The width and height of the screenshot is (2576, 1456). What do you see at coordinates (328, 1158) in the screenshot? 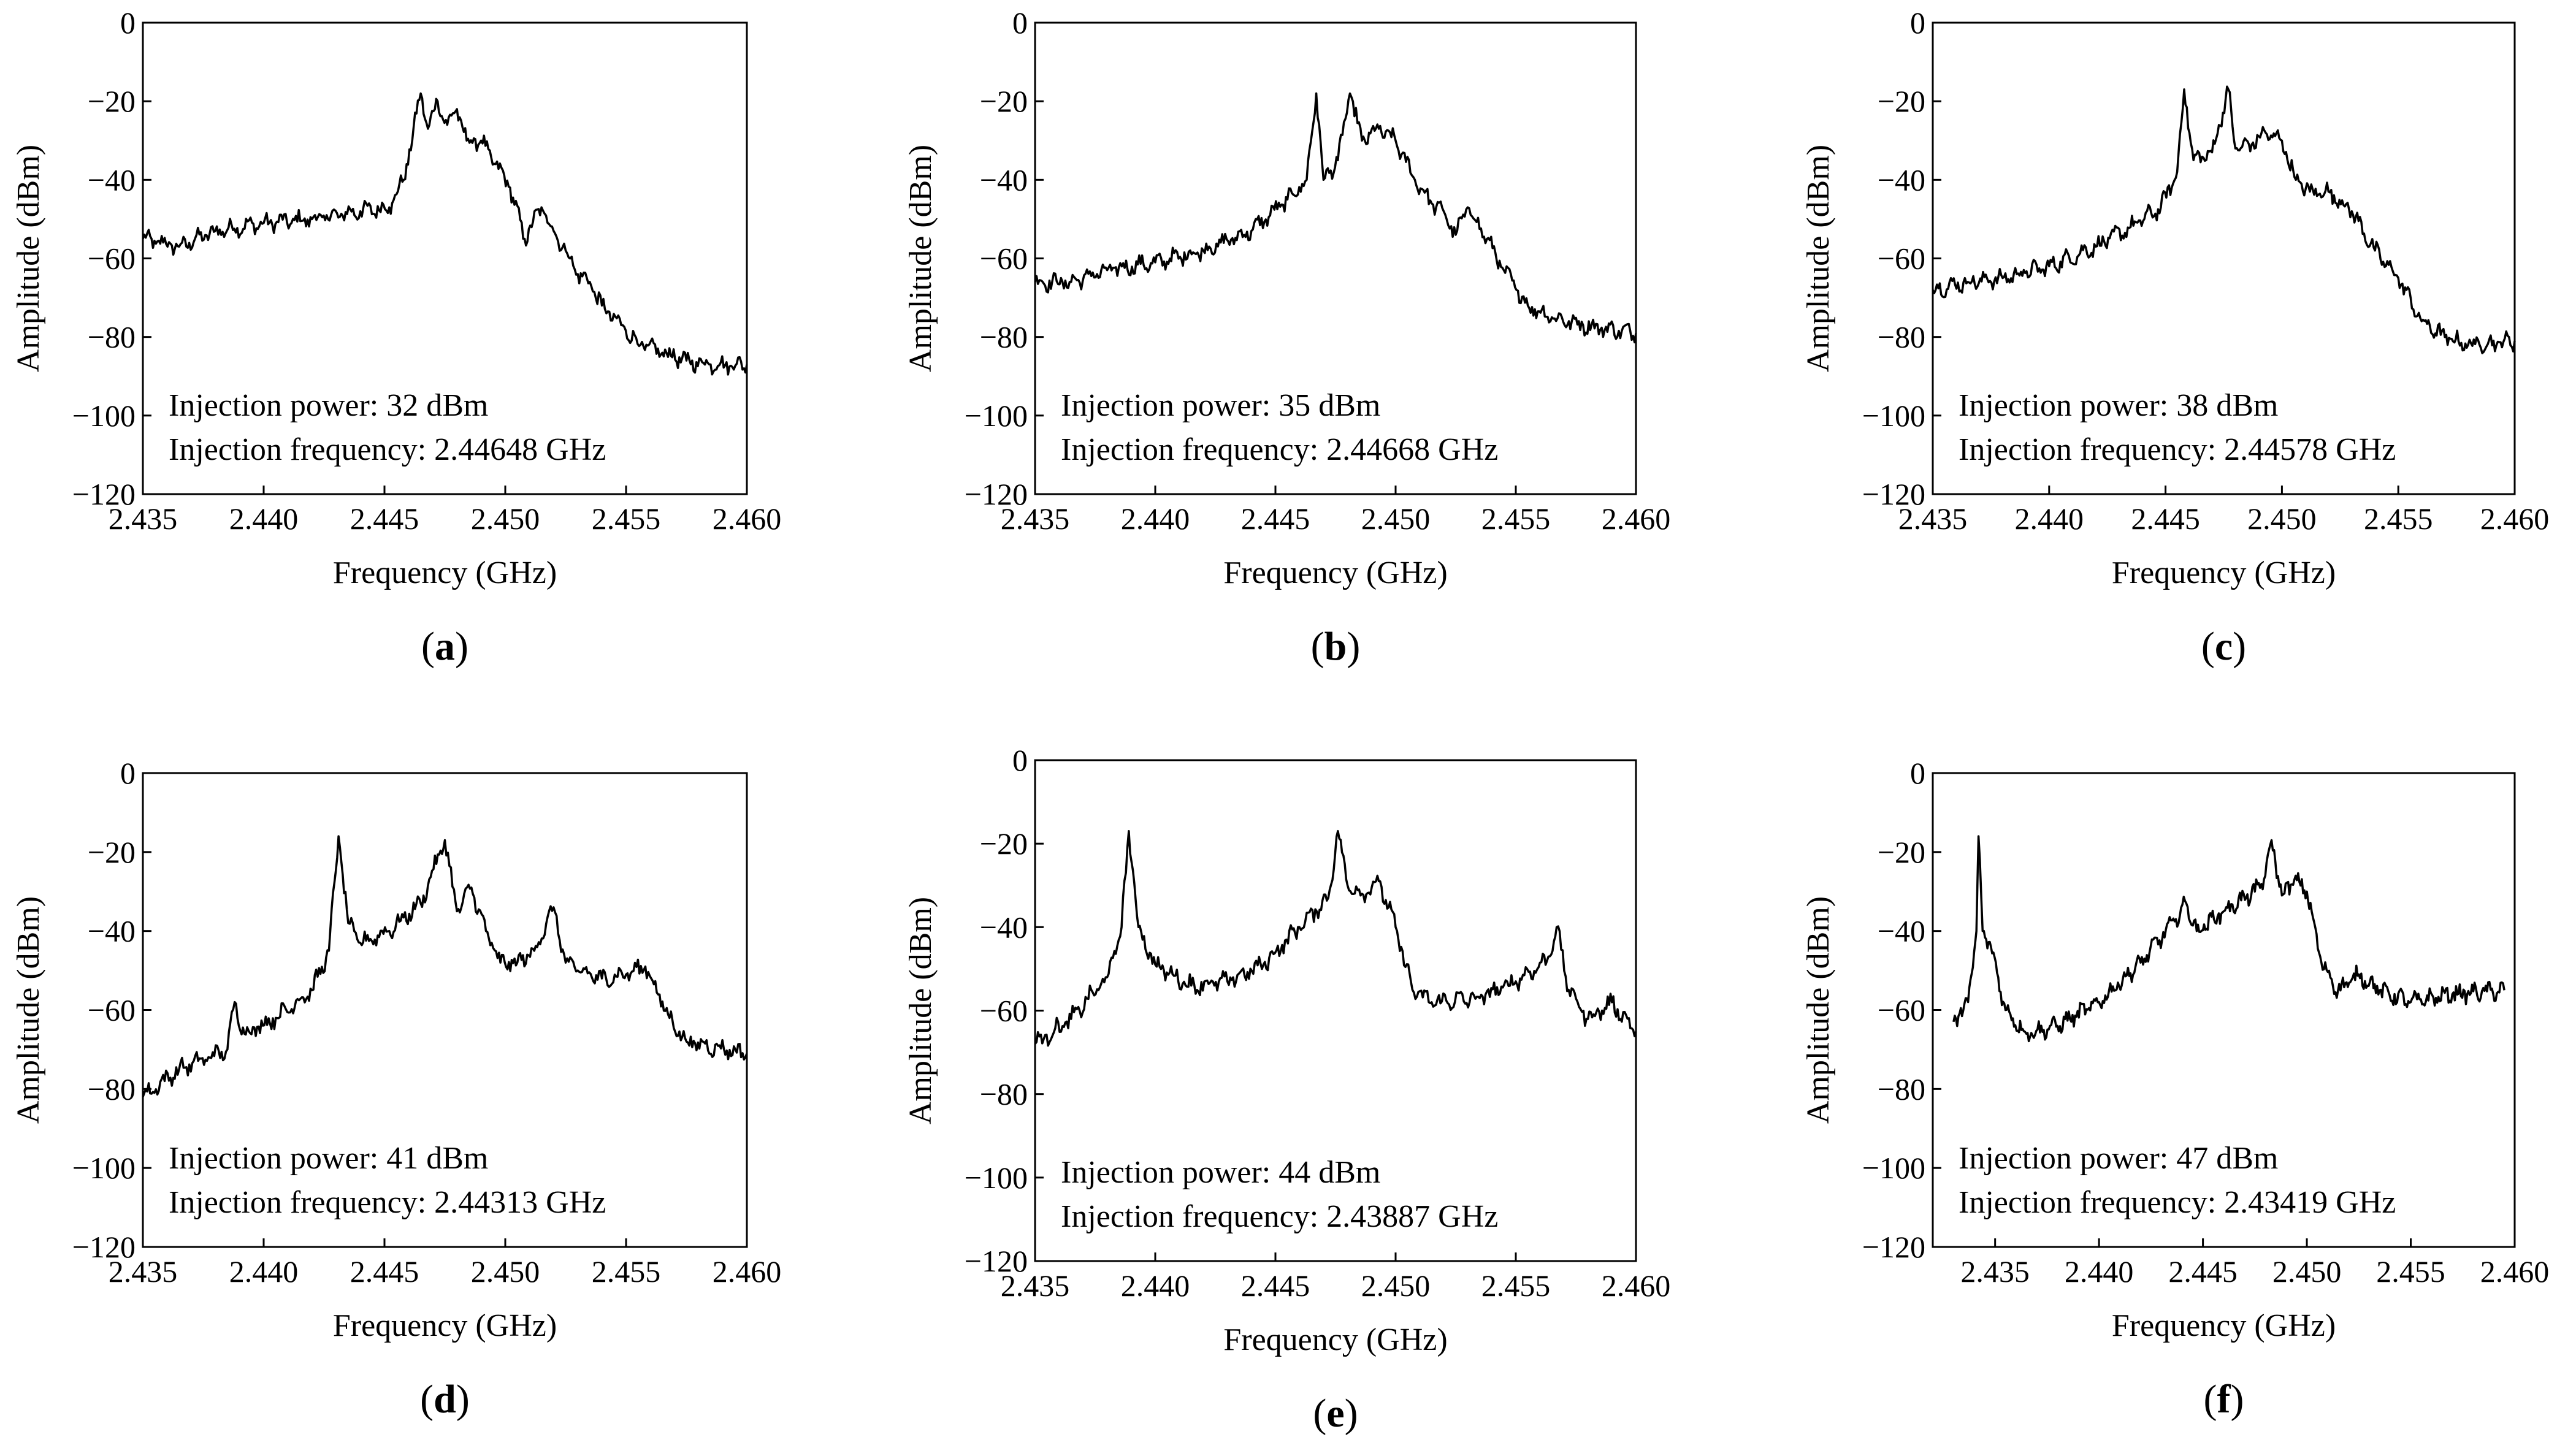
I see `injection-power-label: Injection power: 41 dBm` at bounding box center [328, 1158].